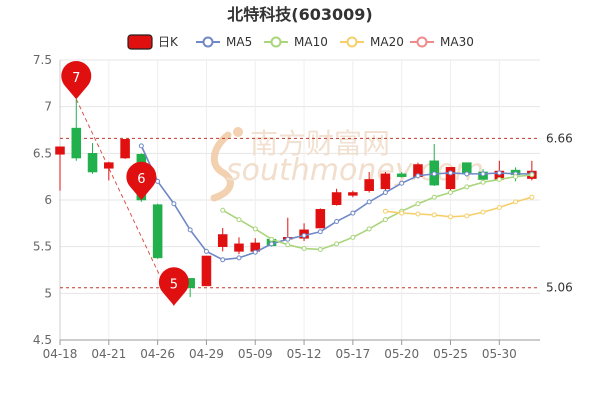 Image resolution: width=600 pixels, height=400 pixels. Describe the element at coordinates (299, 14) in the screenshot. I see `chart-title: 北特科技(603009)` at that location.